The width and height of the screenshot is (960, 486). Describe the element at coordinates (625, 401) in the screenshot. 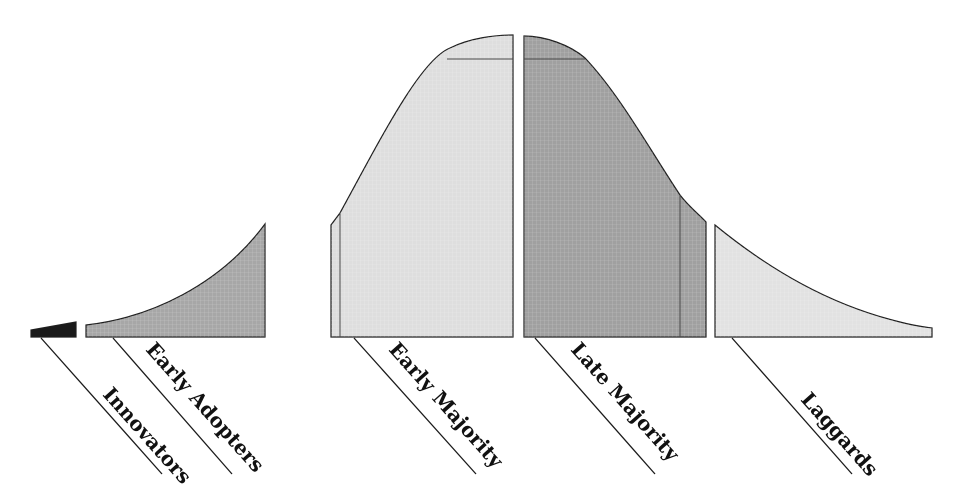

I see `label-late-majority: Late Majority` at that location.